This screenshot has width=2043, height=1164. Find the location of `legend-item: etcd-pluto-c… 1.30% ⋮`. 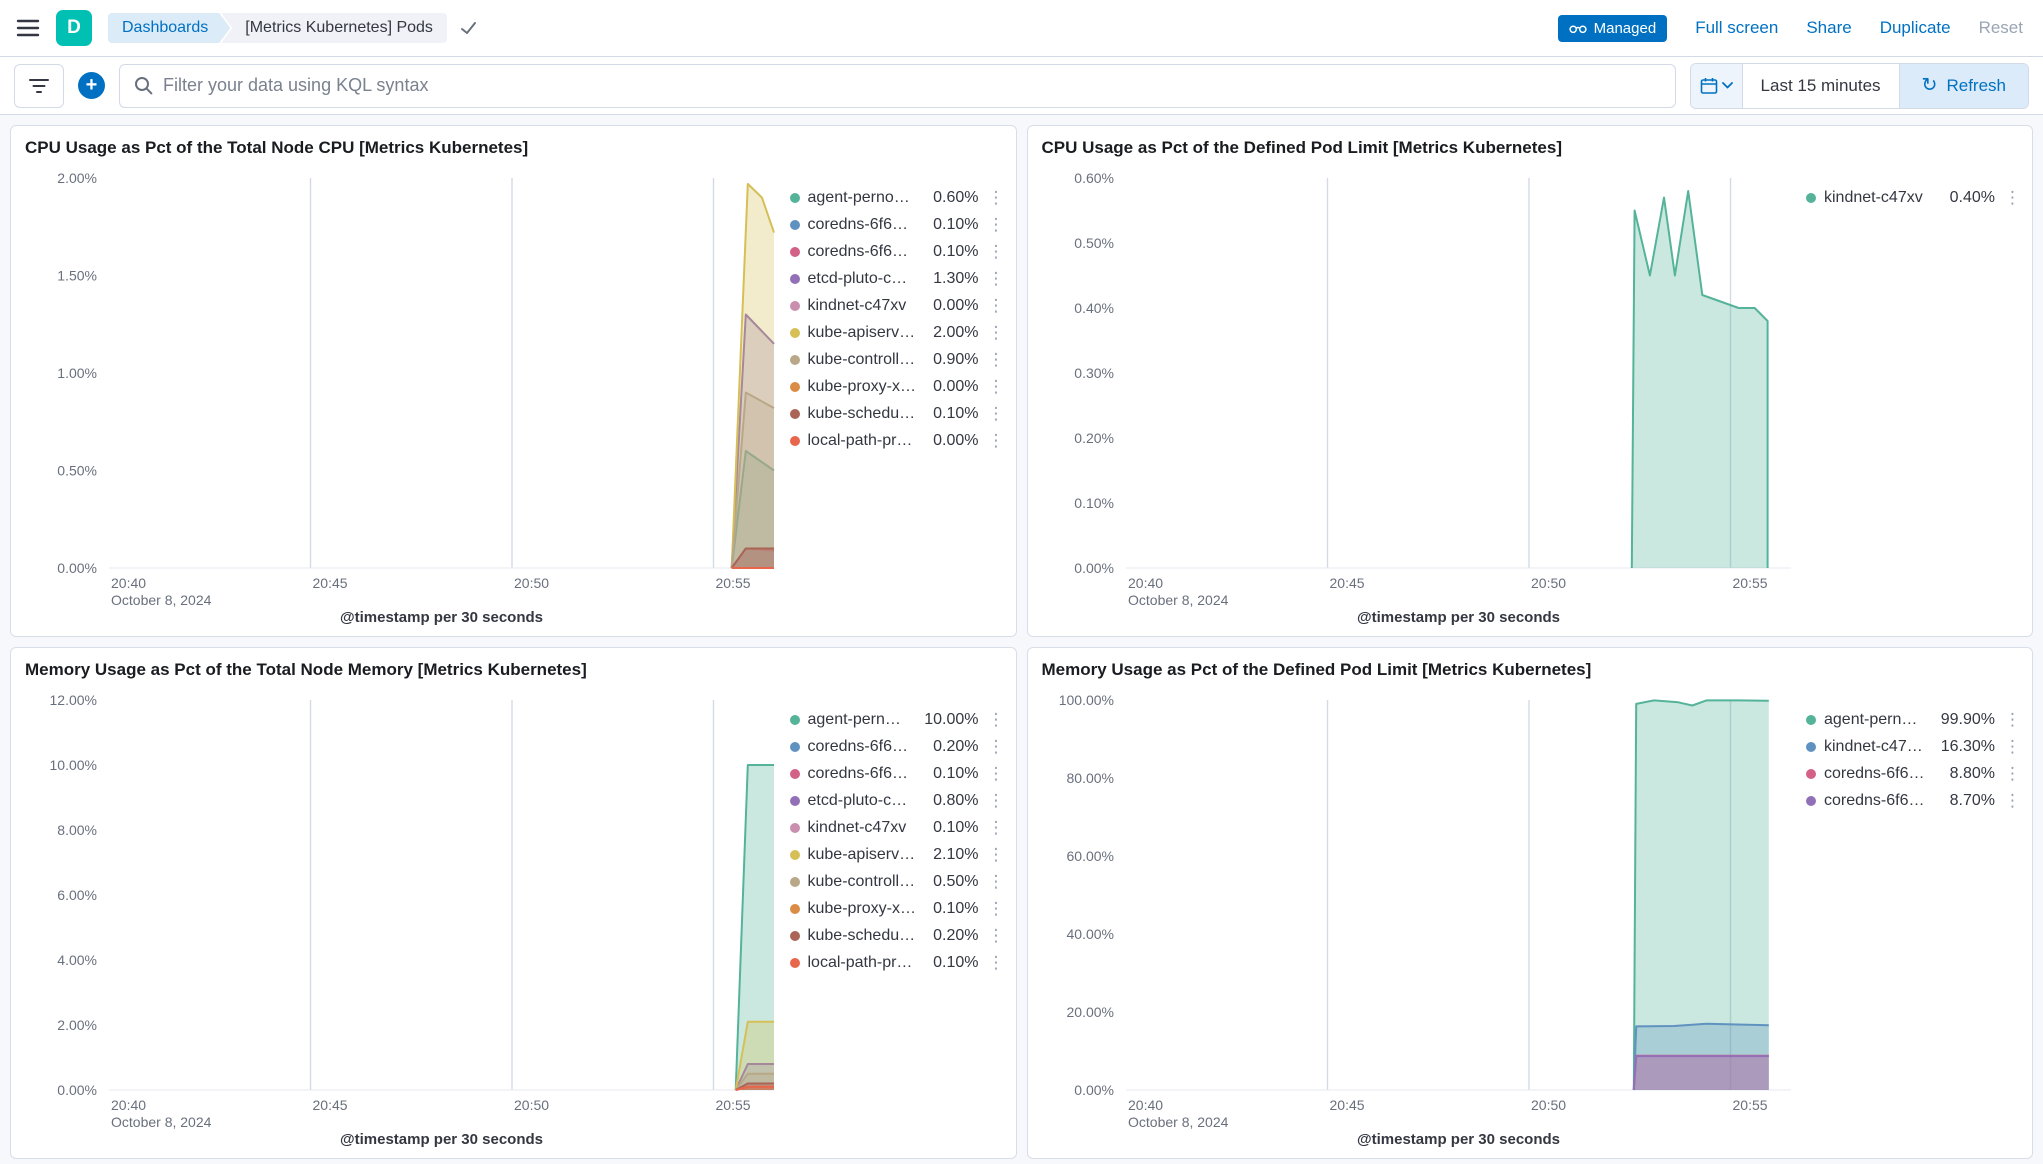

legend-item: etcd-pluto-c… 1.30% ⋮ is located at coordinates (895, 278).